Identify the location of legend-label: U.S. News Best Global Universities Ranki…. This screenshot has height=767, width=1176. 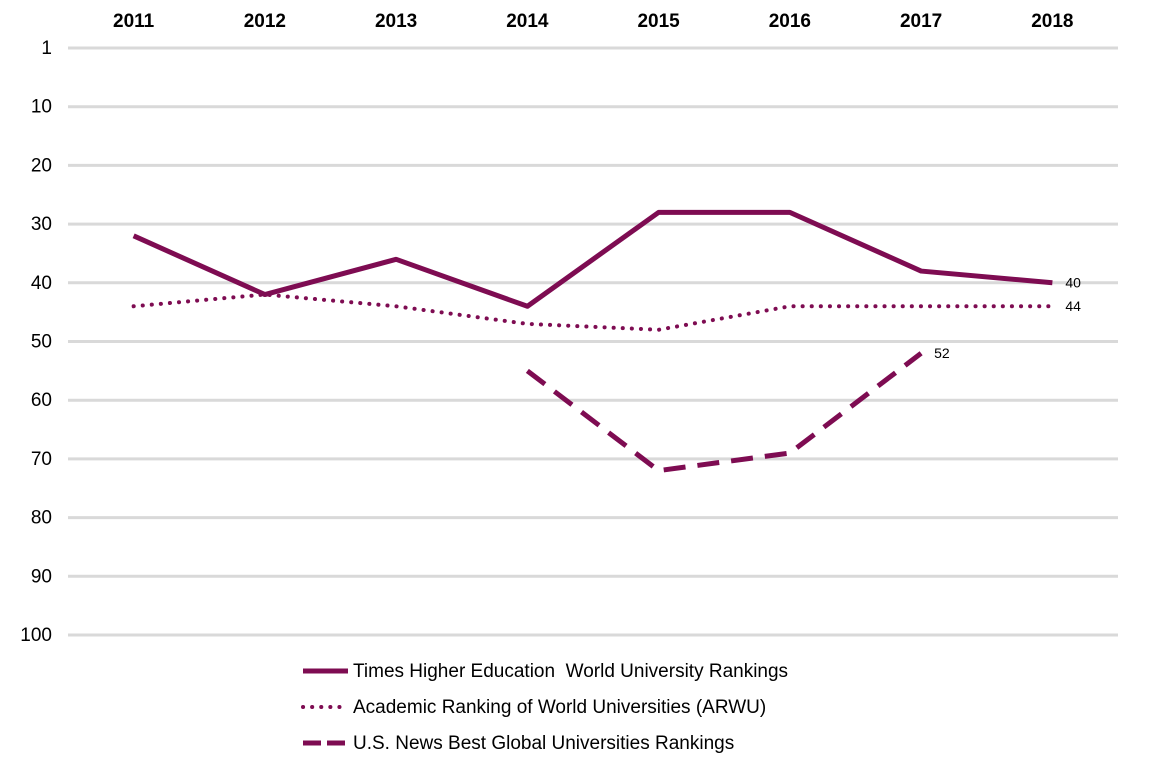
(543, 743).